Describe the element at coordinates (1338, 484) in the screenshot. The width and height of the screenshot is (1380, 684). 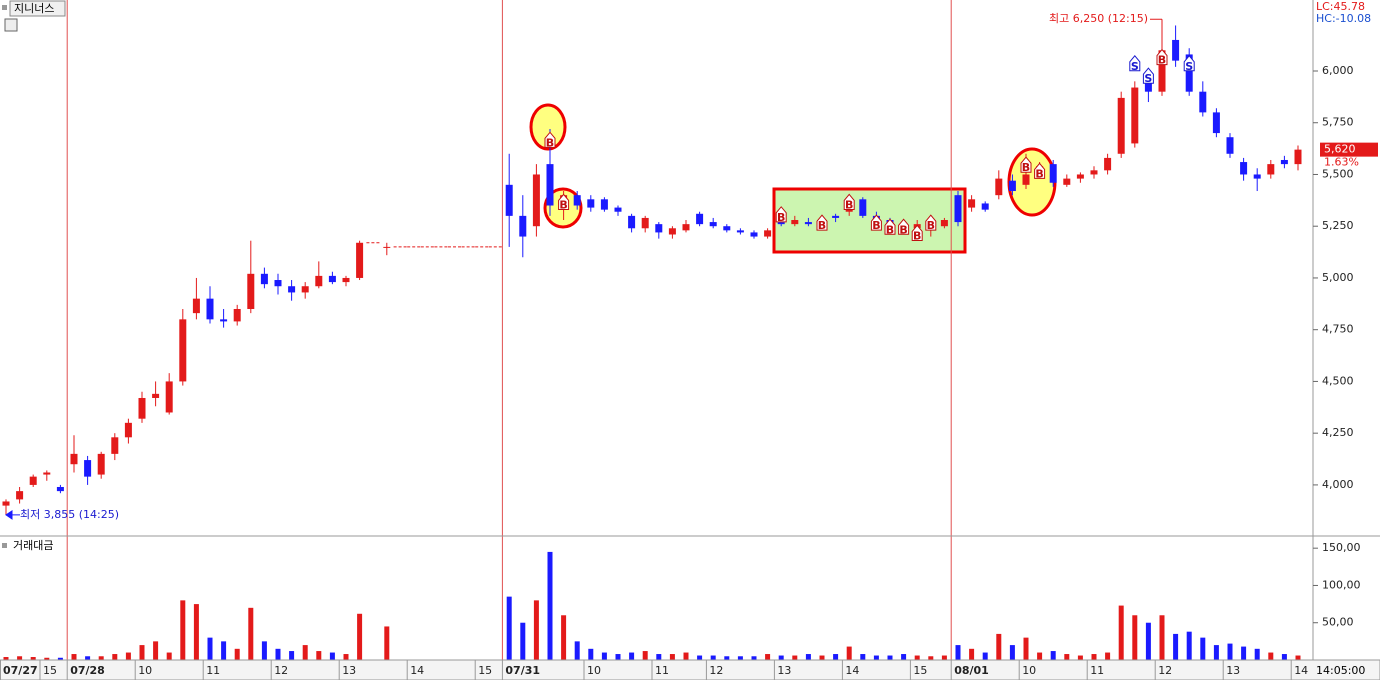
I see `y-tick-label: 4,000` at that location.